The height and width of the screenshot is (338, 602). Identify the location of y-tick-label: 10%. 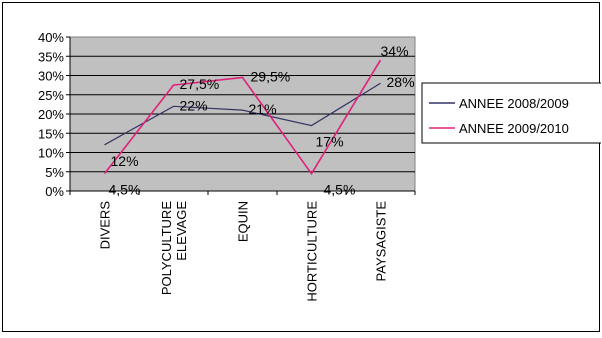
(51, 153).